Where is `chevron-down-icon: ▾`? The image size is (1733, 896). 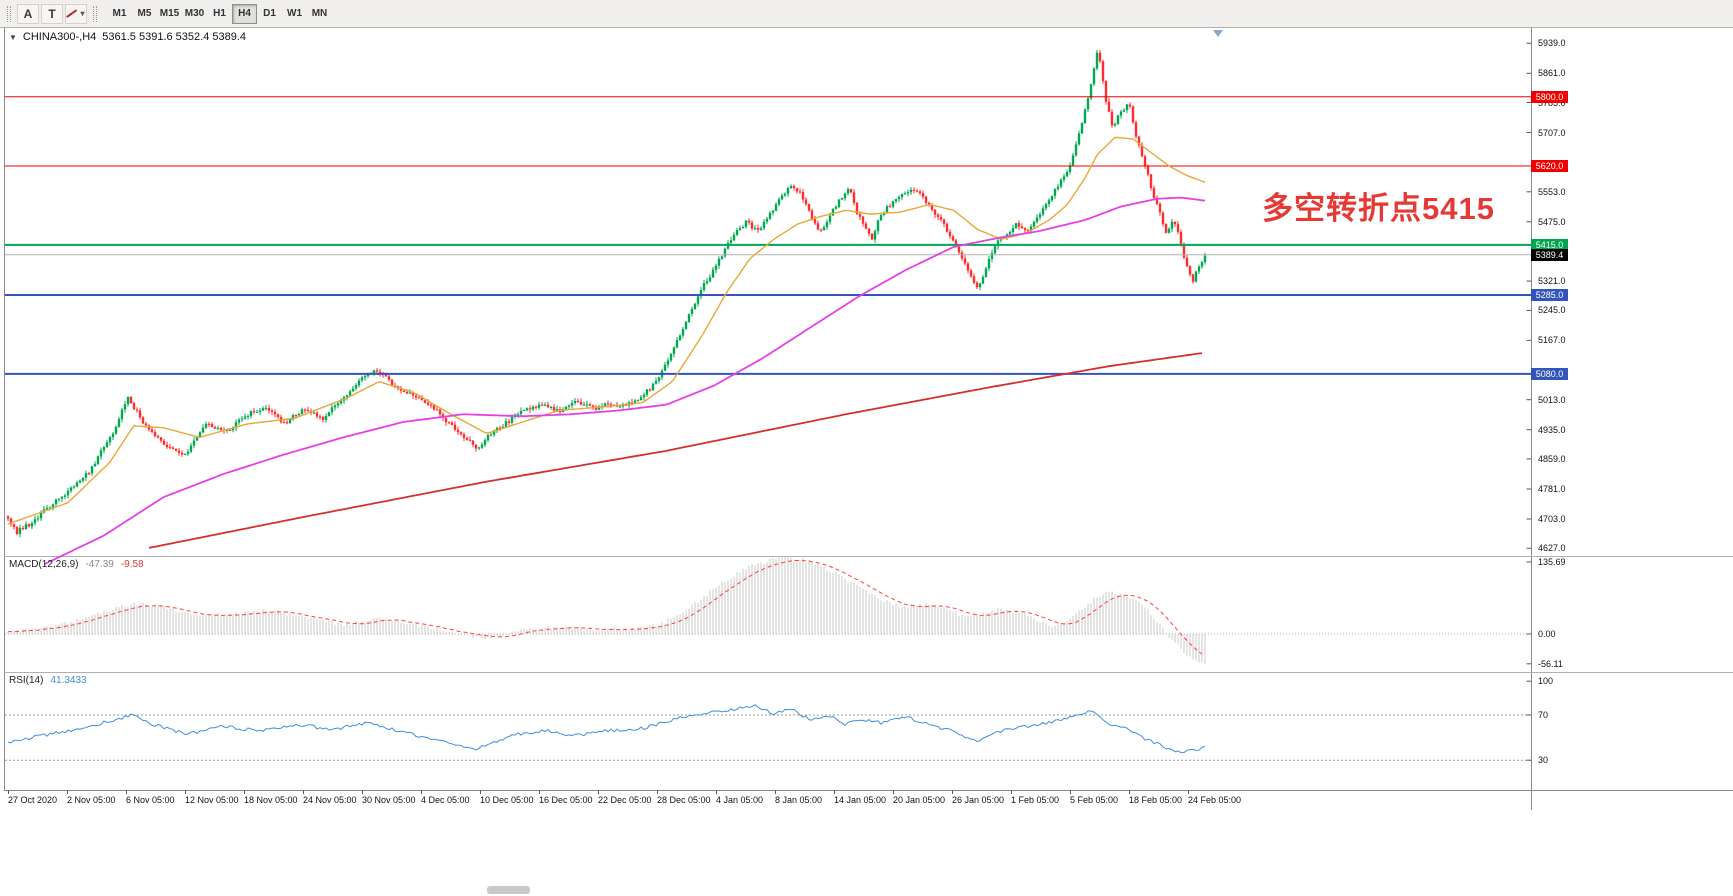
chevron-down-icon: ▾ is located at coordinates (82, 13).